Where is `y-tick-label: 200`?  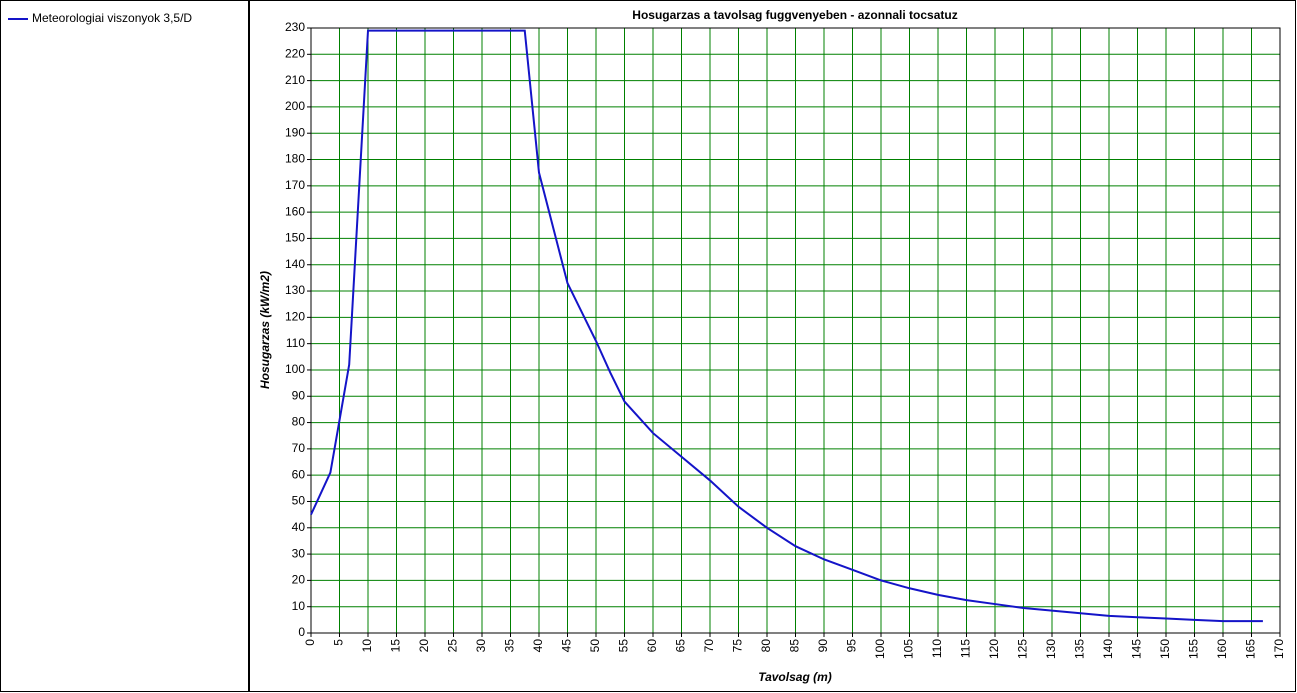 y-tick-label: 200 is located at coordinates (295, 106).